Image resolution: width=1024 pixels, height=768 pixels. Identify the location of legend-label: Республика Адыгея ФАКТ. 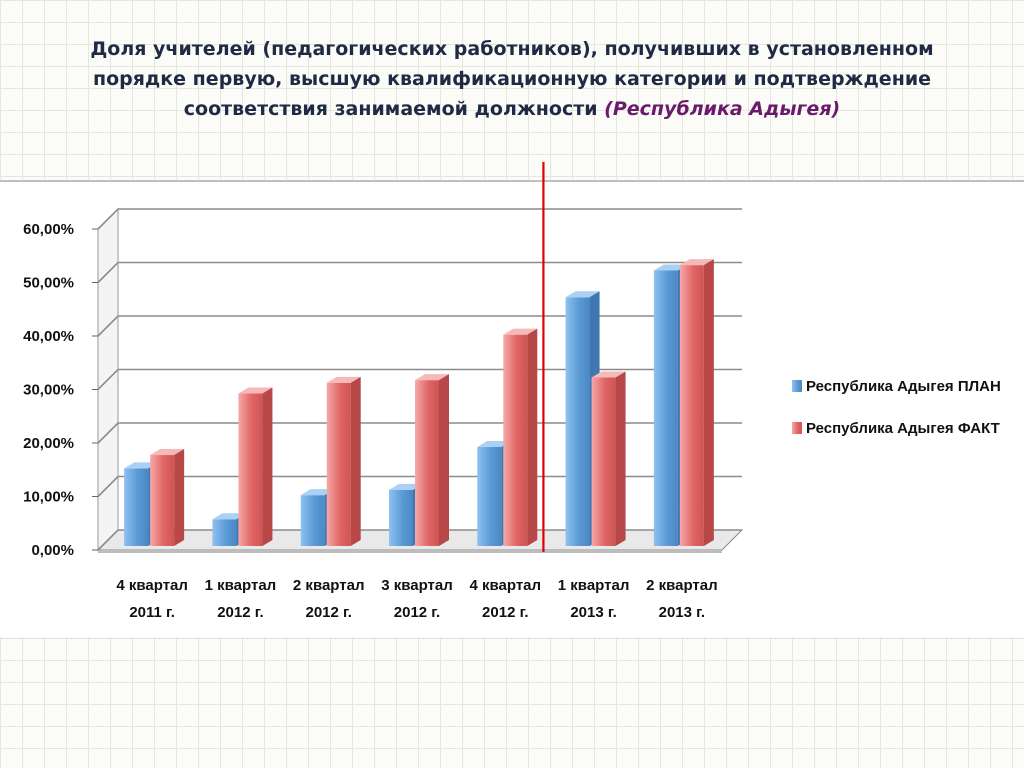
(903, 428).